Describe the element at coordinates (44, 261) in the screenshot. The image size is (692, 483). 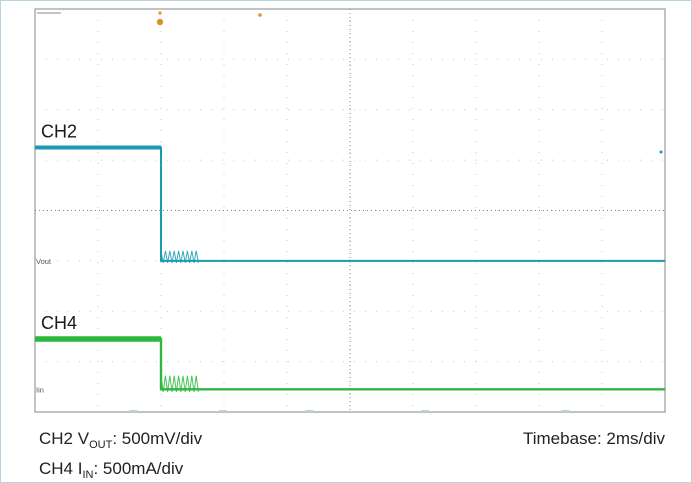
I see `ground-marker-vout: Vout` at that location.